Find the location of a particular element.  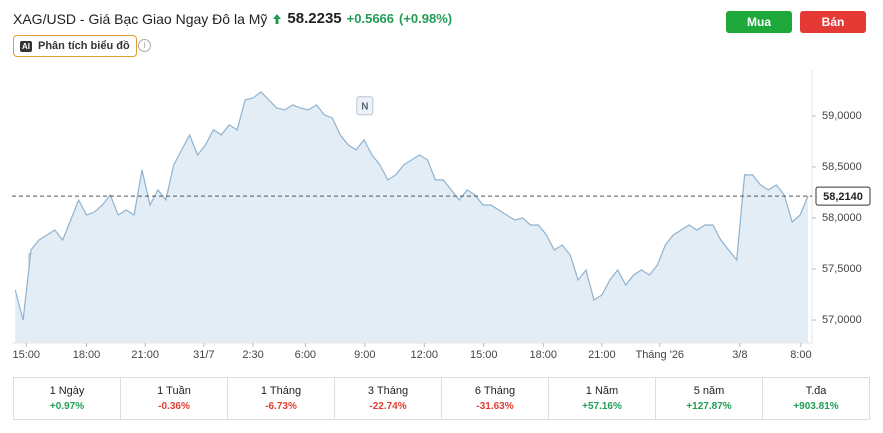

change-percent: (+0.98%) is located at coordinates (426, 18).